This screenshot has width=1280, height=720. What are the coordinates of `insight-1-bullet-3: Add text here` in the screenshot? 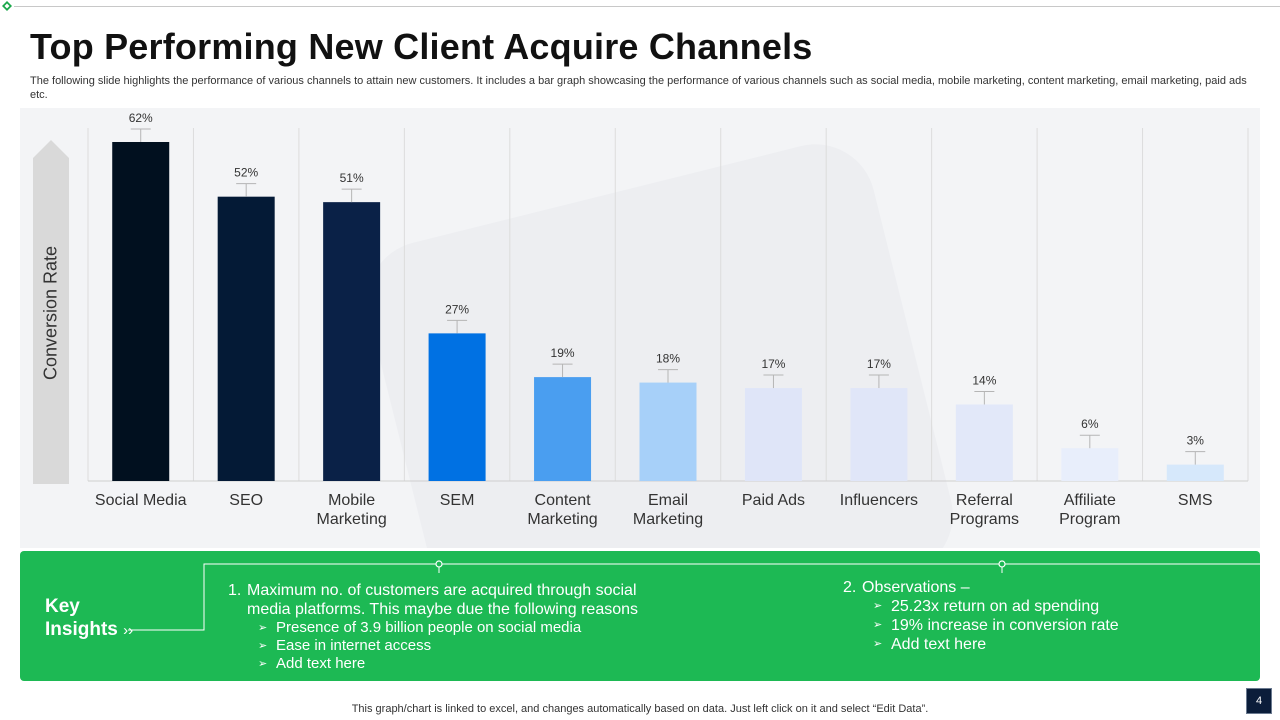 It's located at (321, 663).